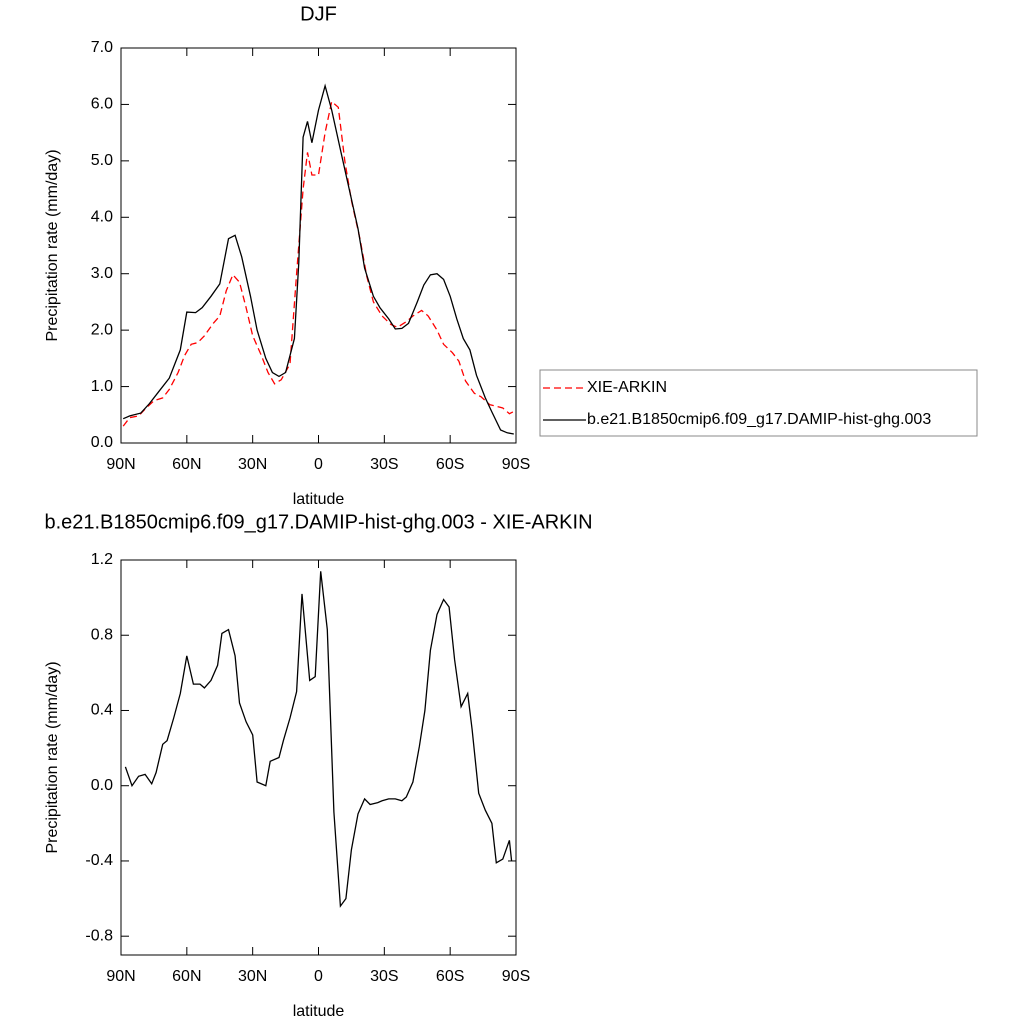 The image size is (1024, 1024). What do you see at coordinates (102, 47) in the screenshot?
I see `y-tick-label: 7.0` at bounding box center [102, 47].